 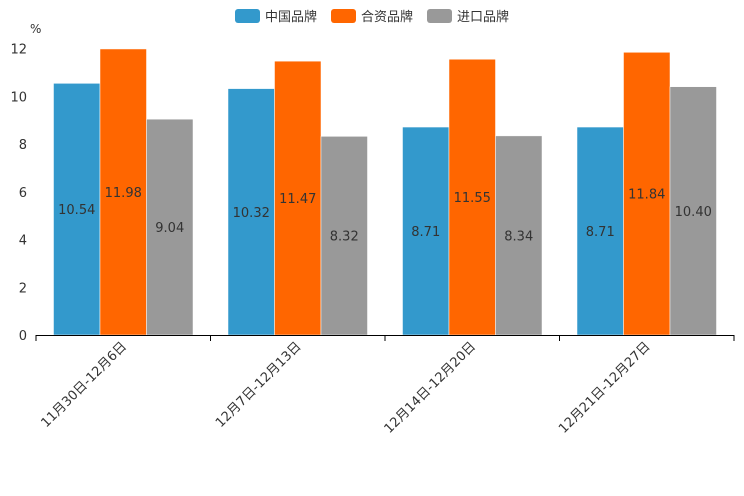 I want to click on bar-value-label: 9.04, so click(x=169, y=228).